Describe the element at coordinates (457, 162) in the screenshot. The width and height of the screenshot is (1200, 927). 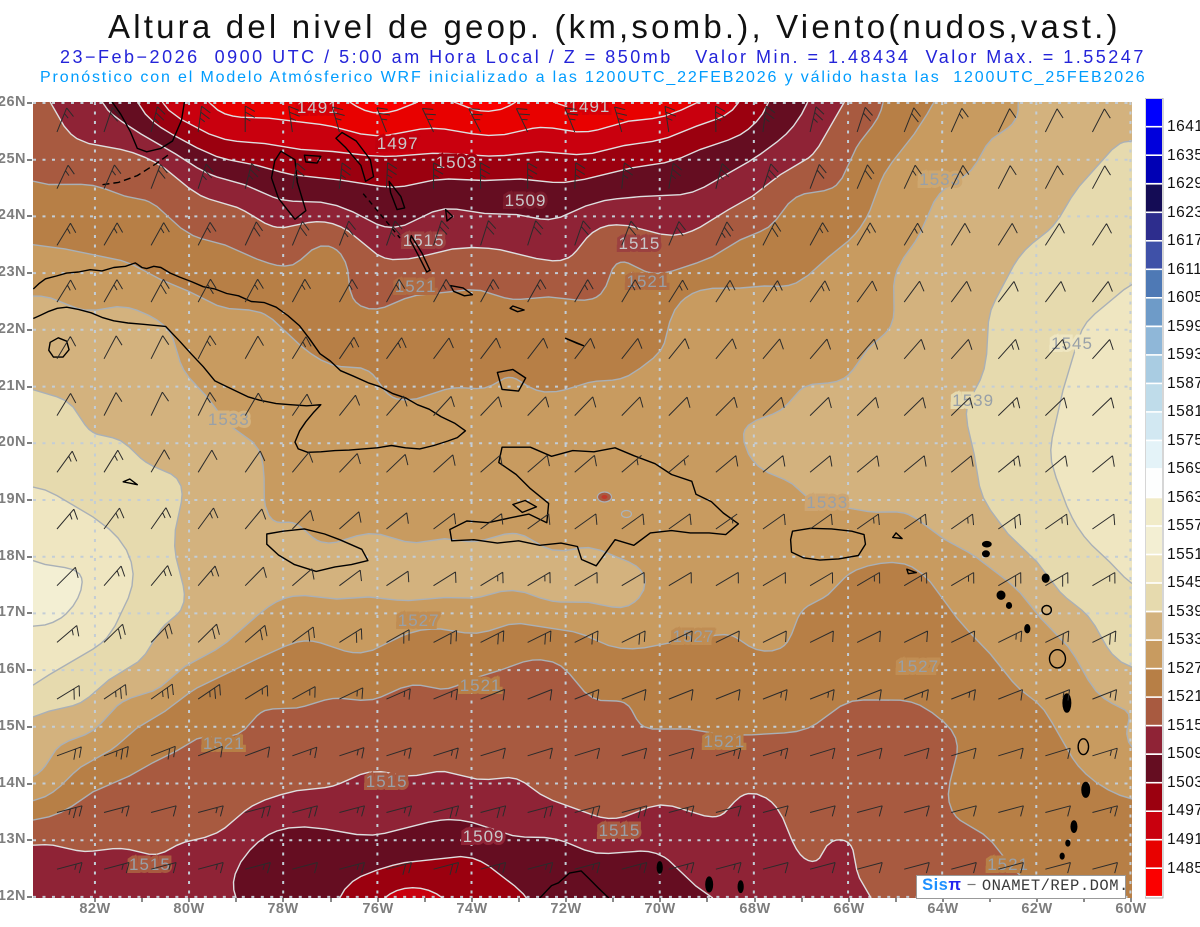
I see `svg-text: 1503` at that location.